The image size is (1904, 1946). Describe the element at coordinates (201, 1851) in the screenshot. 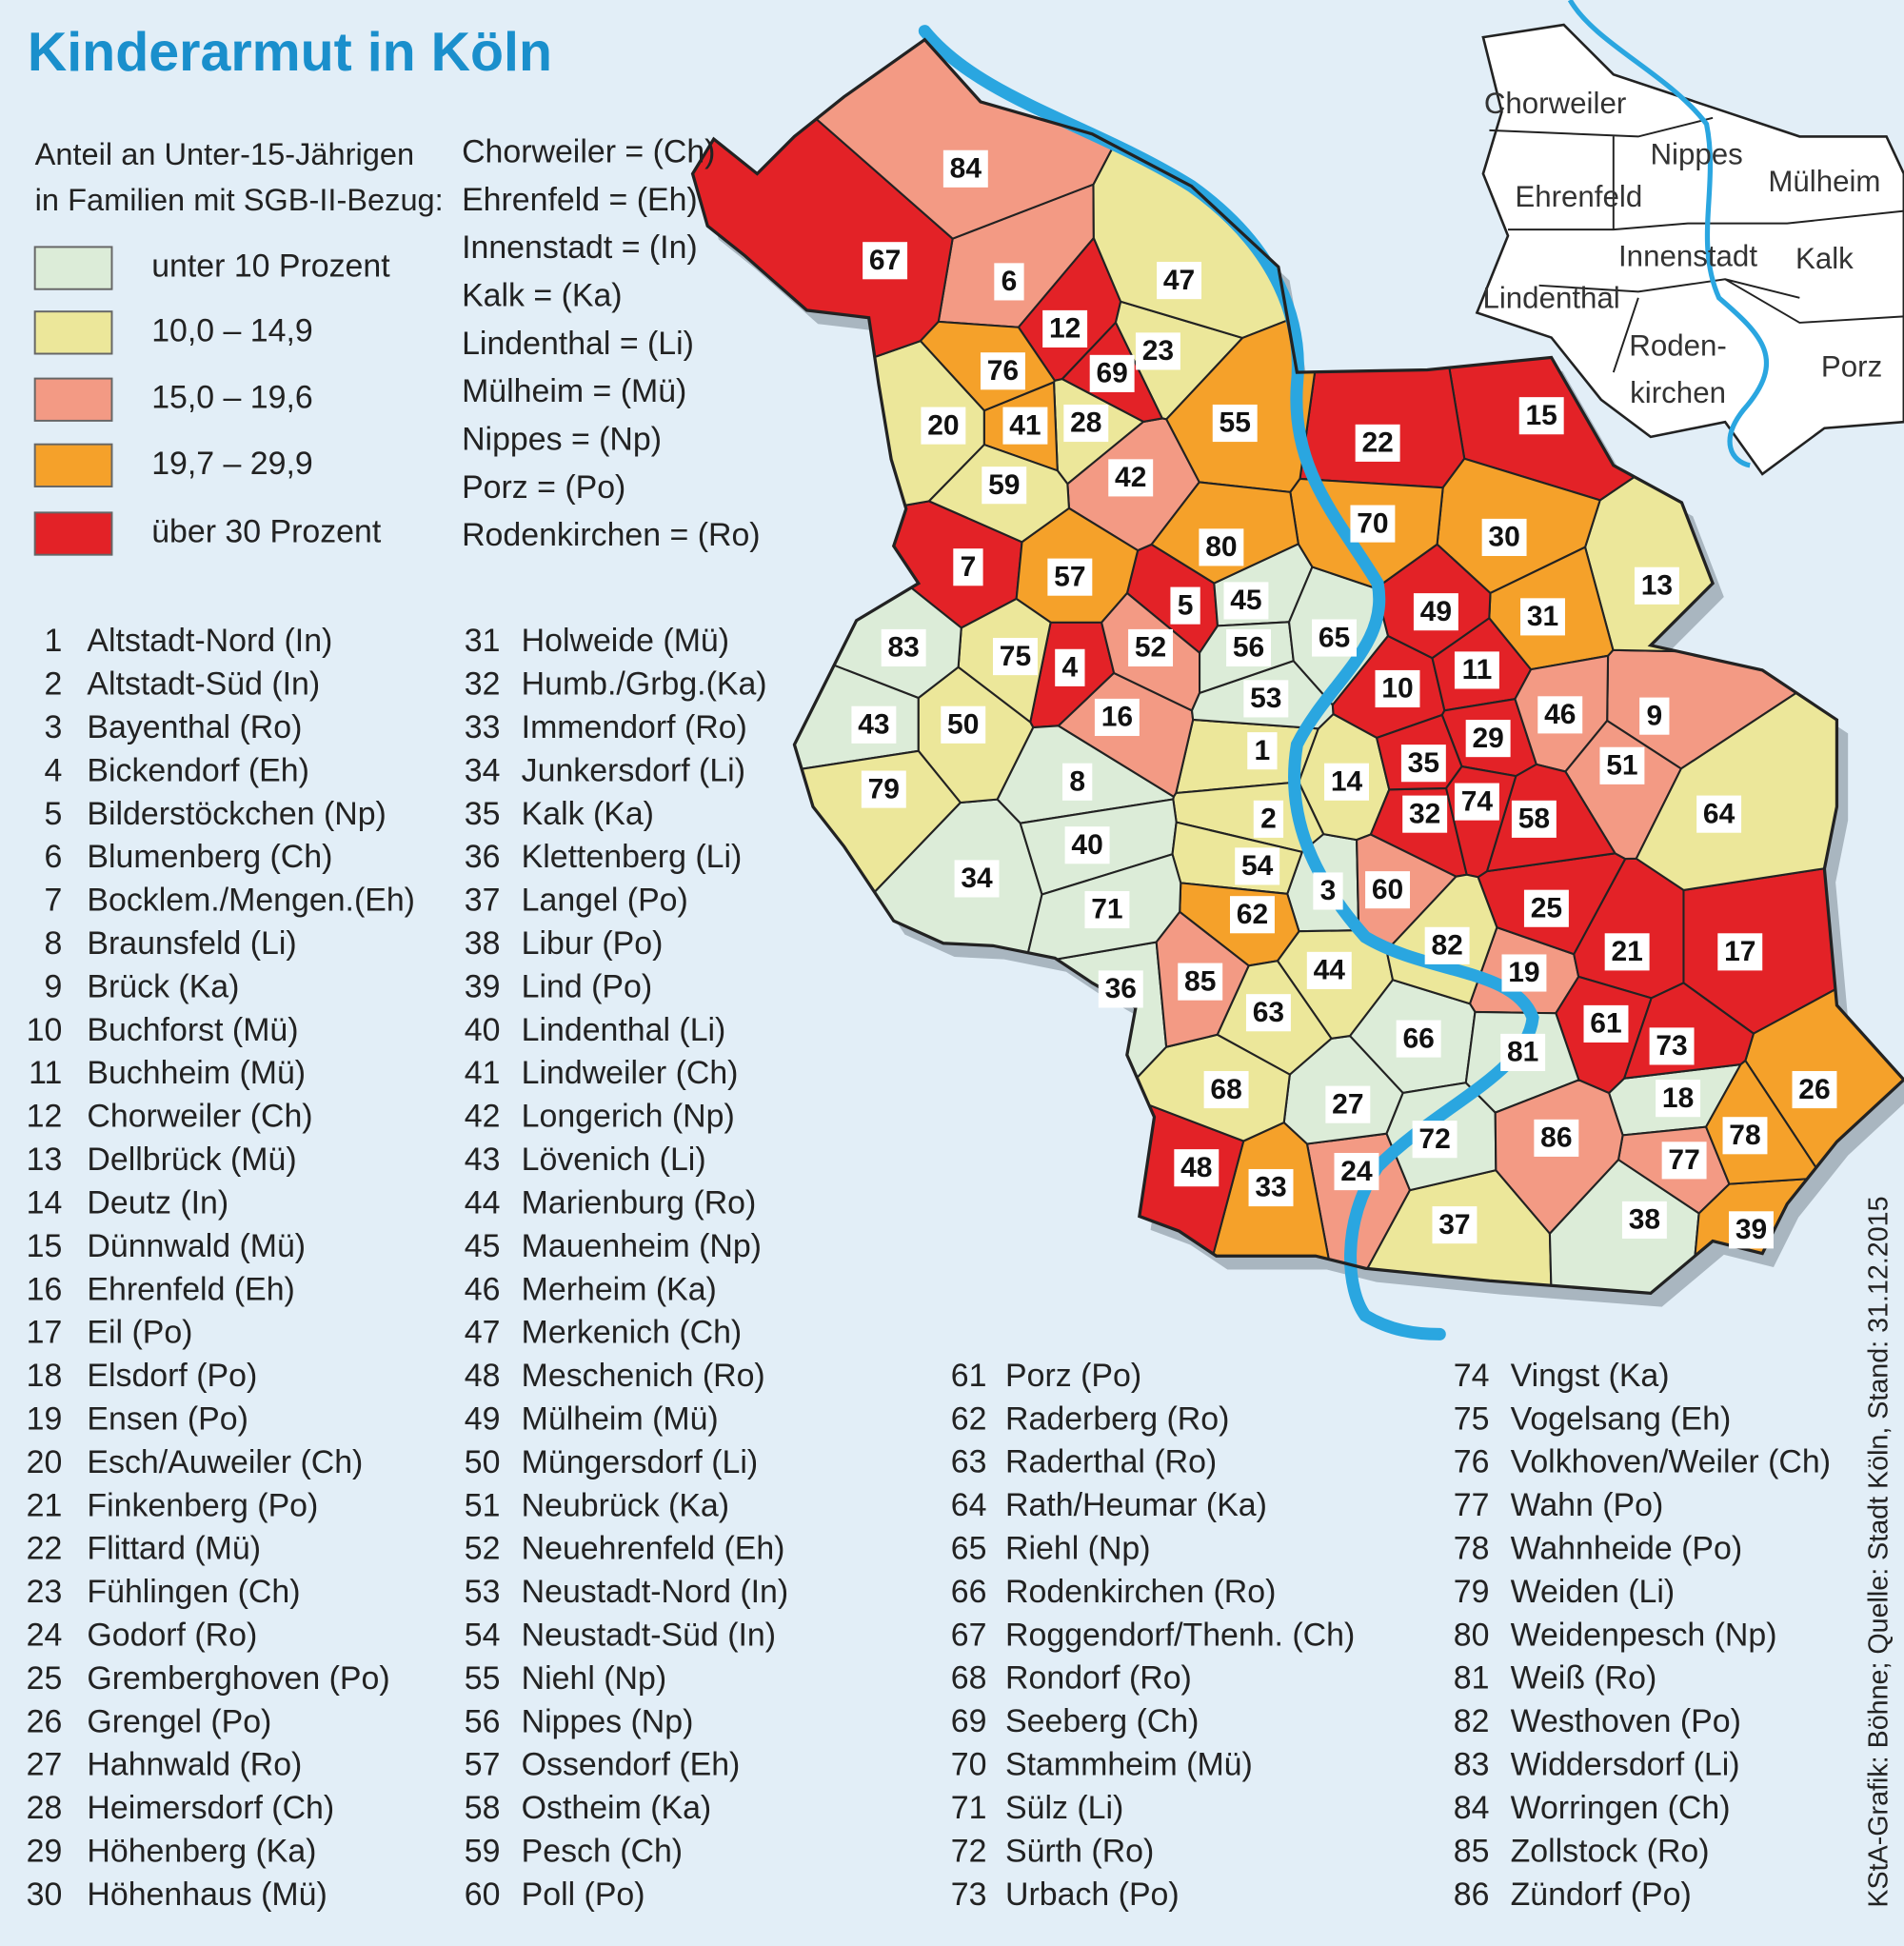

I see `district-name: Höhenberg (Ka)` at that location.